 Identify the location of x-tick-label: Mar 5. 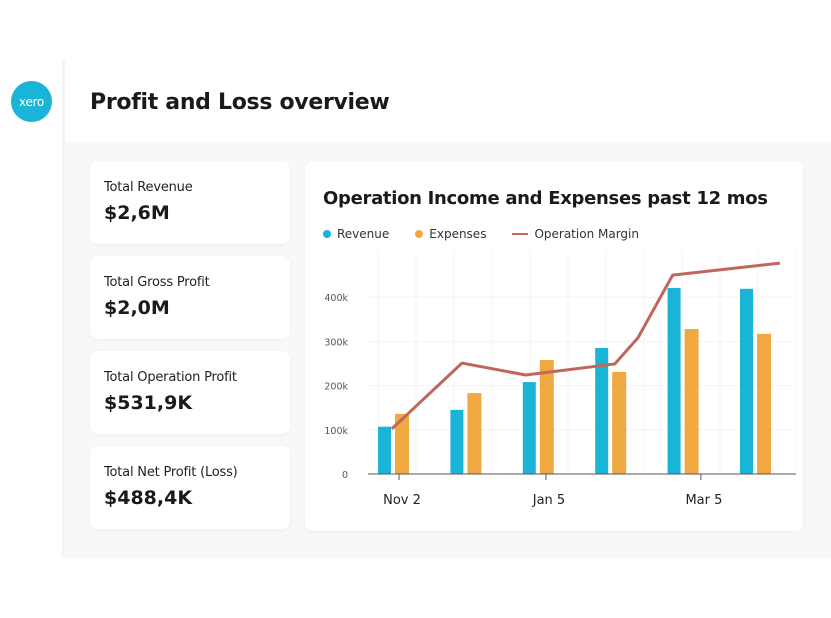
(703, 500).